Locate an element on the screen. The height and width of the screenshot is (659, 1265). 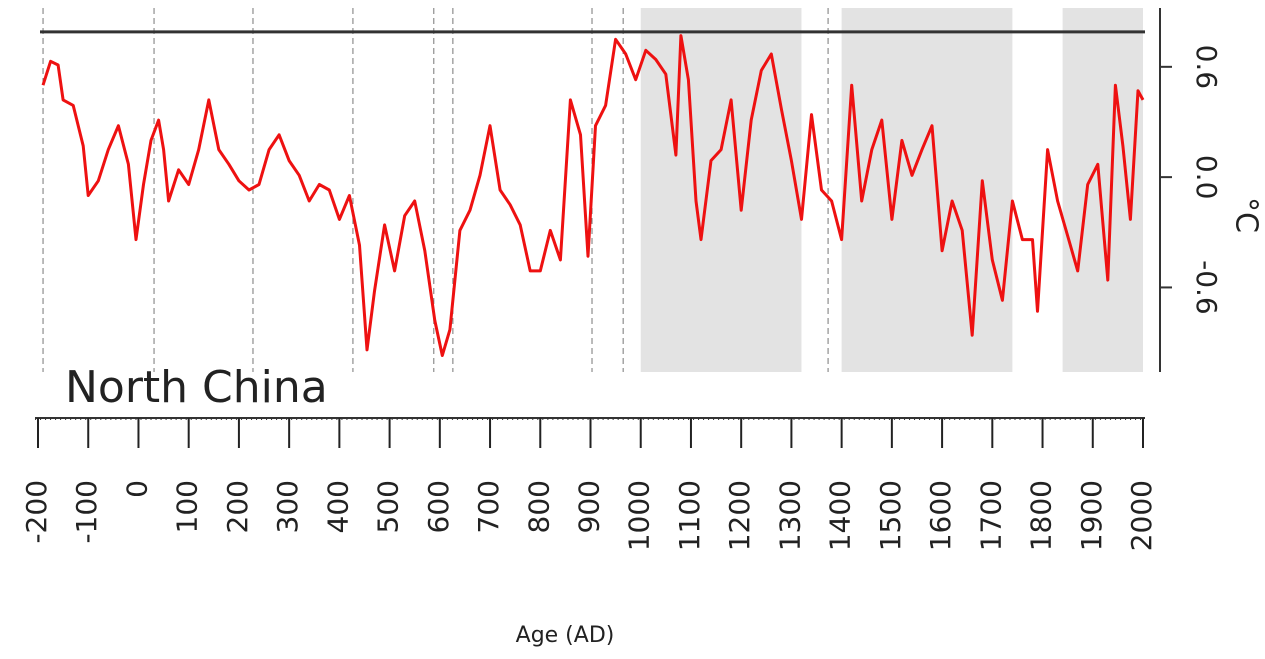
y-tick-label: 0.6 is located at coordinates (1206, 67).